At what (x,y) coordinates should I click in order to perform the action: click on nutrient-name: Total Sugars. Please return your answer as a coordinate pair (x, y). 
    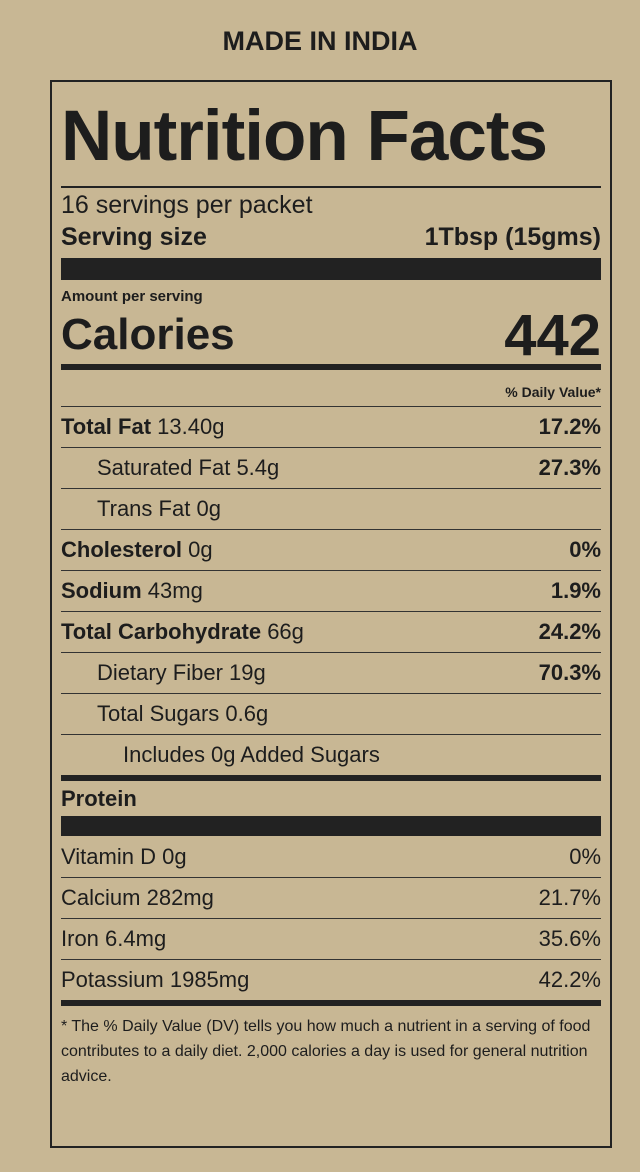
    Looking at the image, I should click on (158, 713).